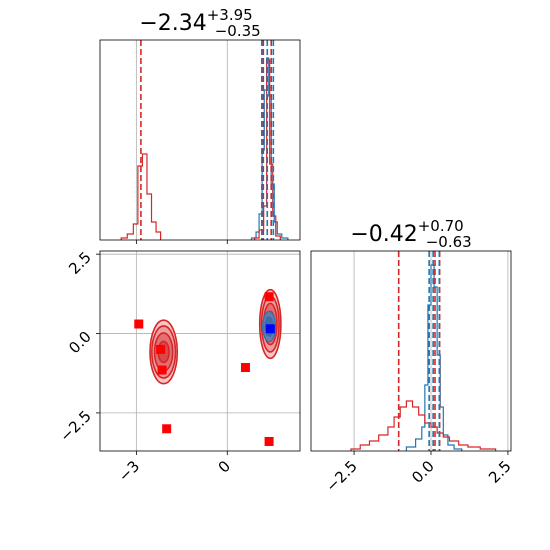  I want to click on y-tick-label: −2.5, so click(75, 426).